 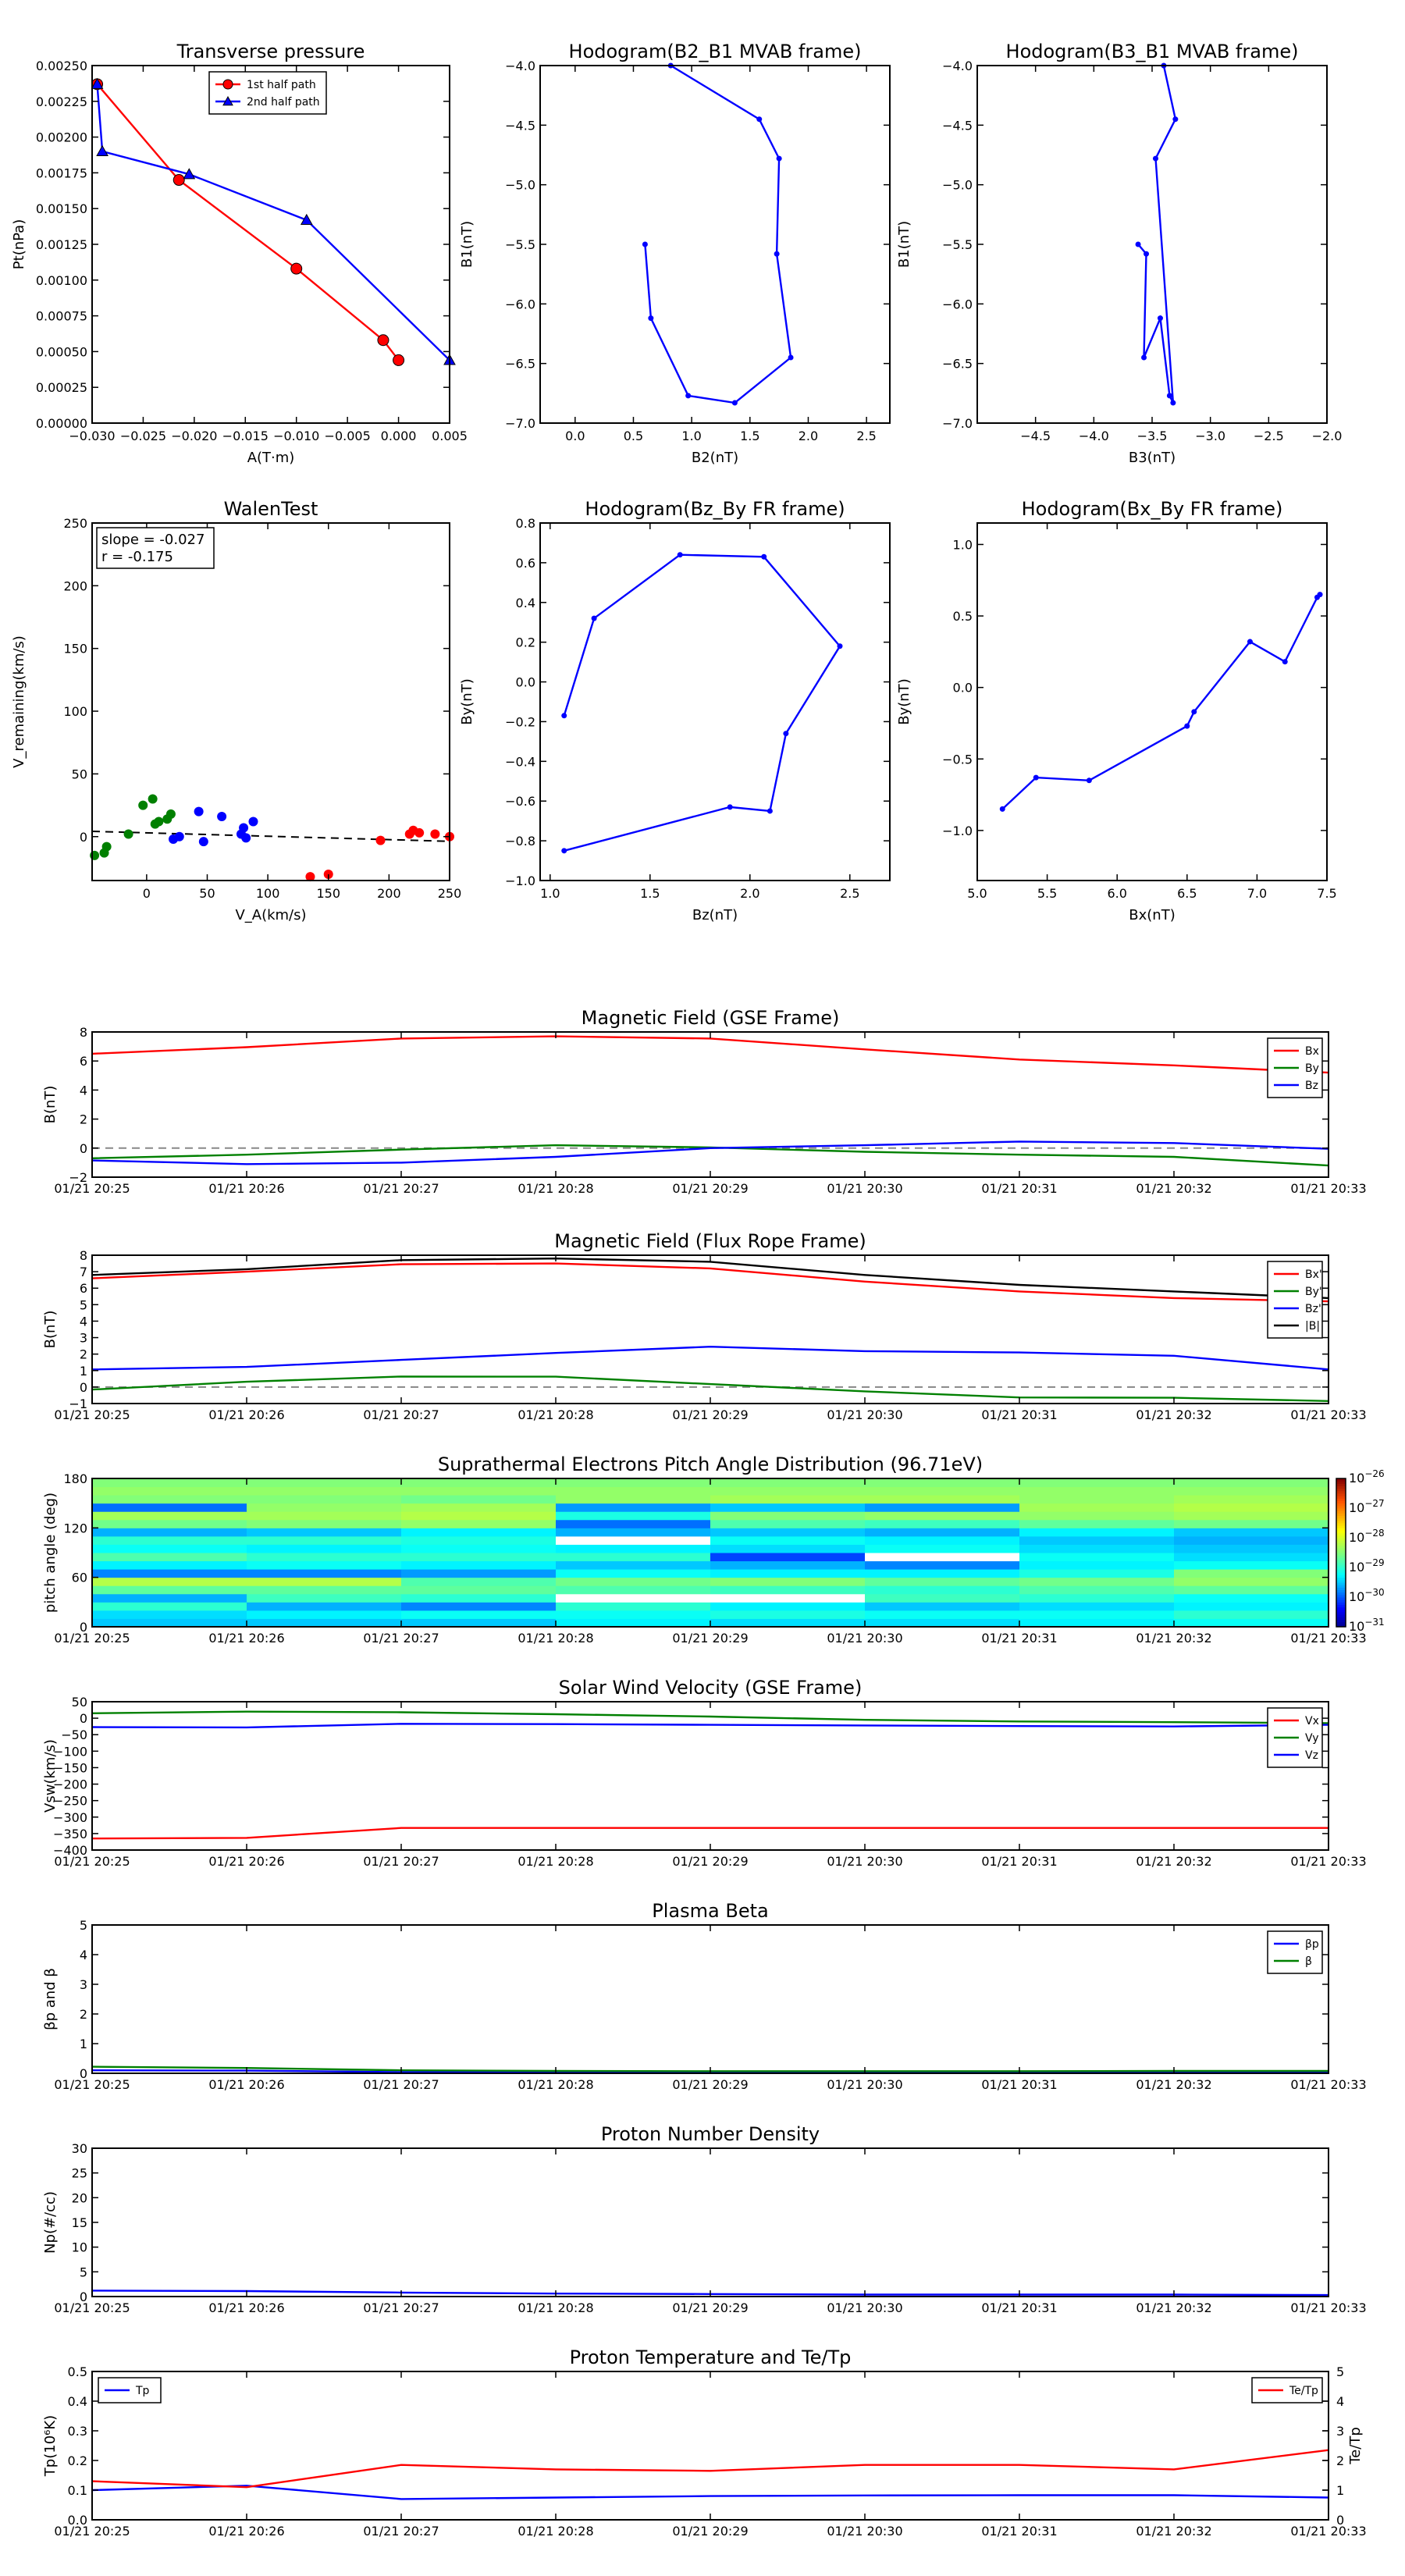 I want to click on plot-frame, so click(x=270, y=245).